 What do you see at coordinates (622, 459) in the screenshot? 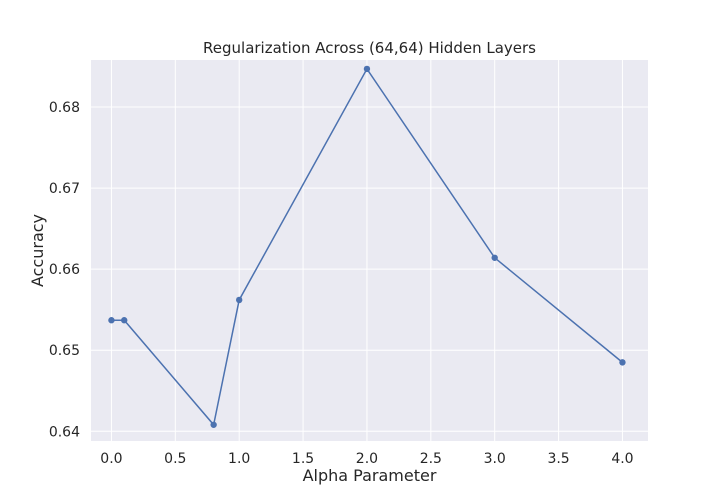
I see `x-tick-label: 4.0` at bounding box center [622, 459].